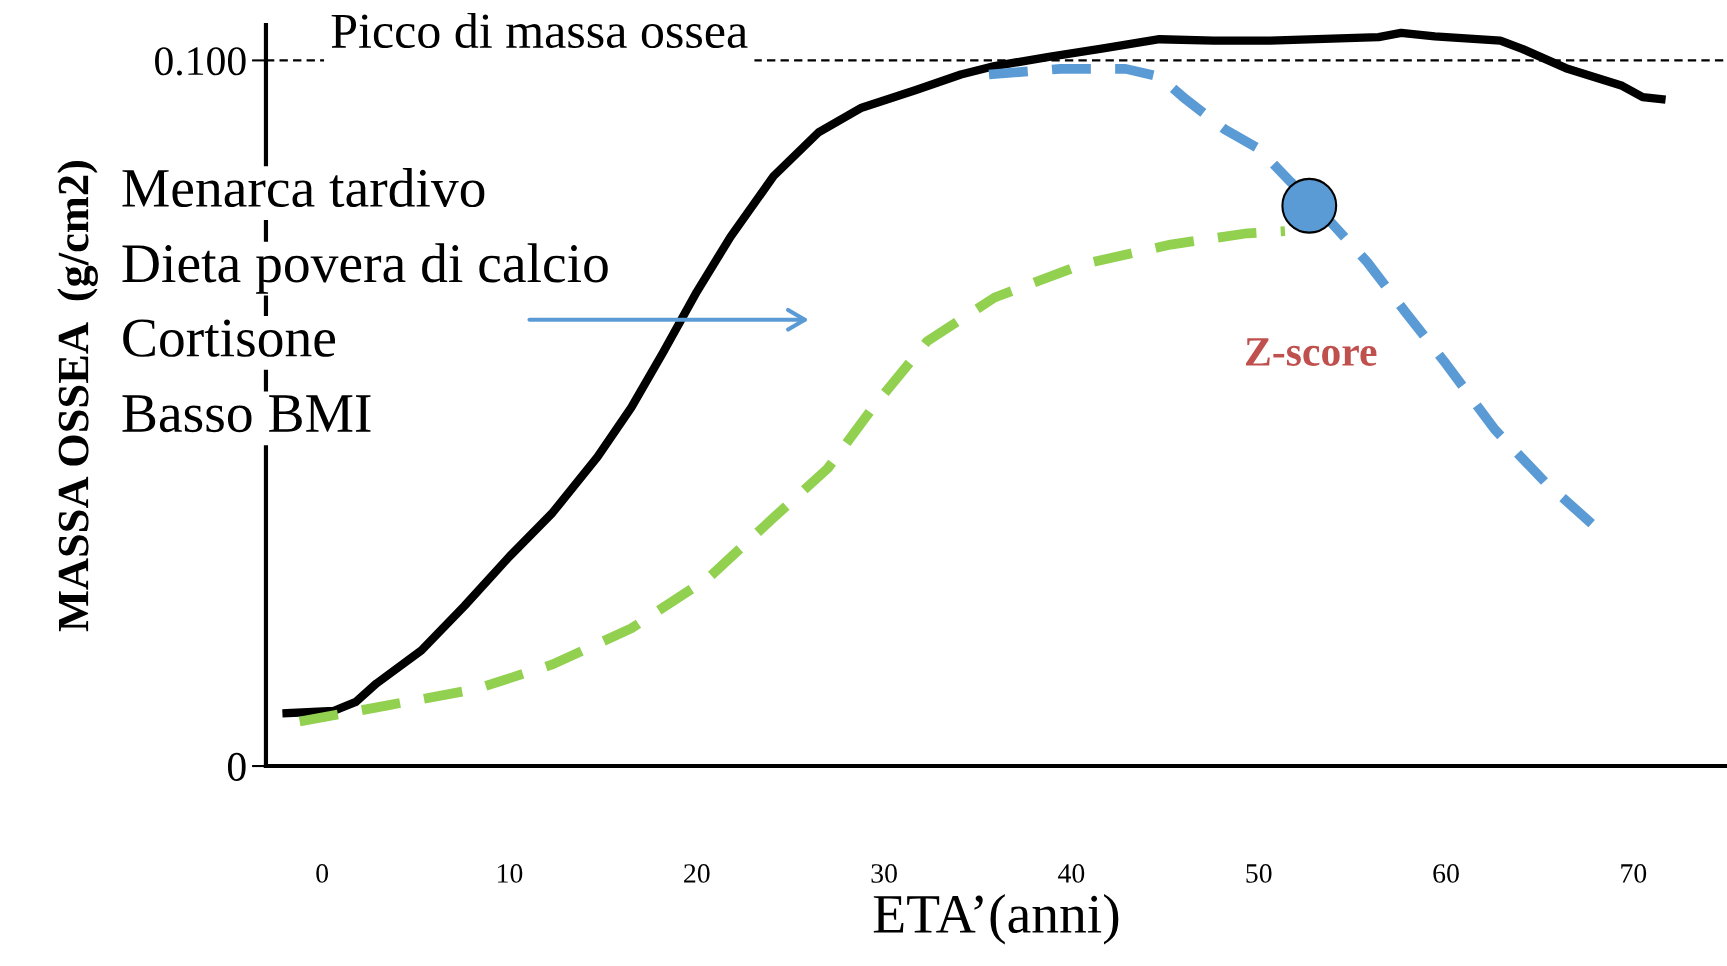  Describe the element at coordinates (1071, 873) in the screenshot. I see `x-tick-label: 40` at that location.